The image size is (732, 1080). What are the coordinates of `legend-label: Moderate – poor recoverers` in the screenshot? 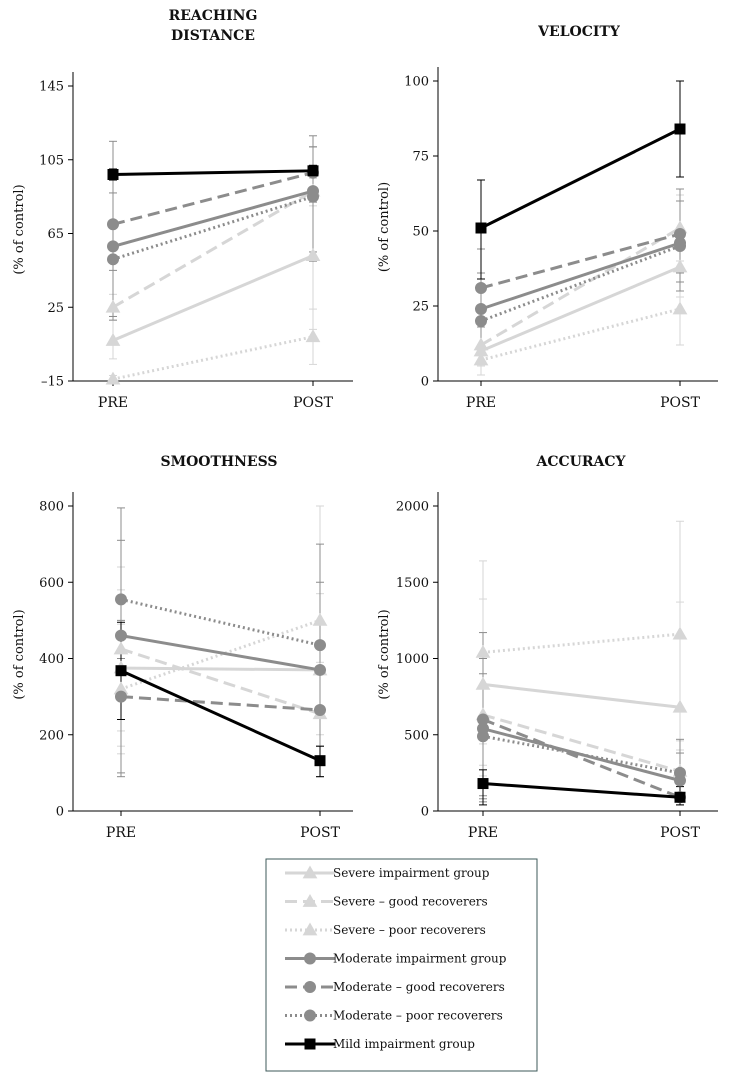 It's located at (418, 1016).